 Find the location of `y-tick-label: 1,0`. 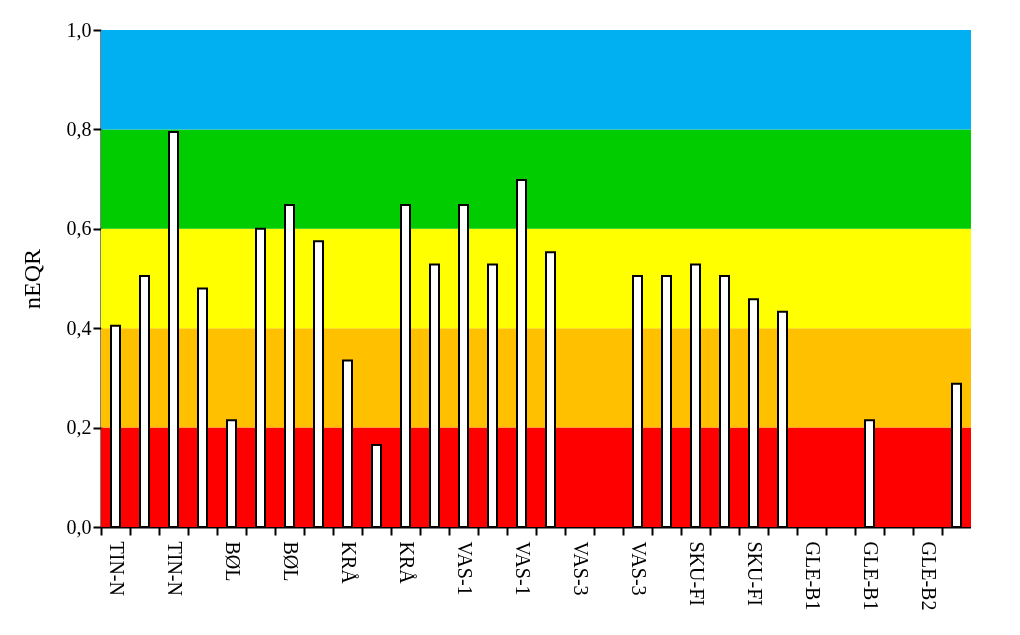

y-tick-label: 1,0 is located at coordinates (79, 29).